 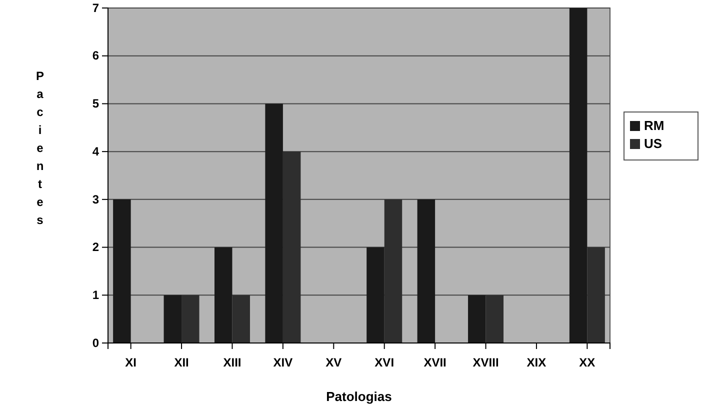 What do you see at coordinates (232, 362) in the screenshot?
I see `x-tick-label: XIII` at bounding box center [232, 362].